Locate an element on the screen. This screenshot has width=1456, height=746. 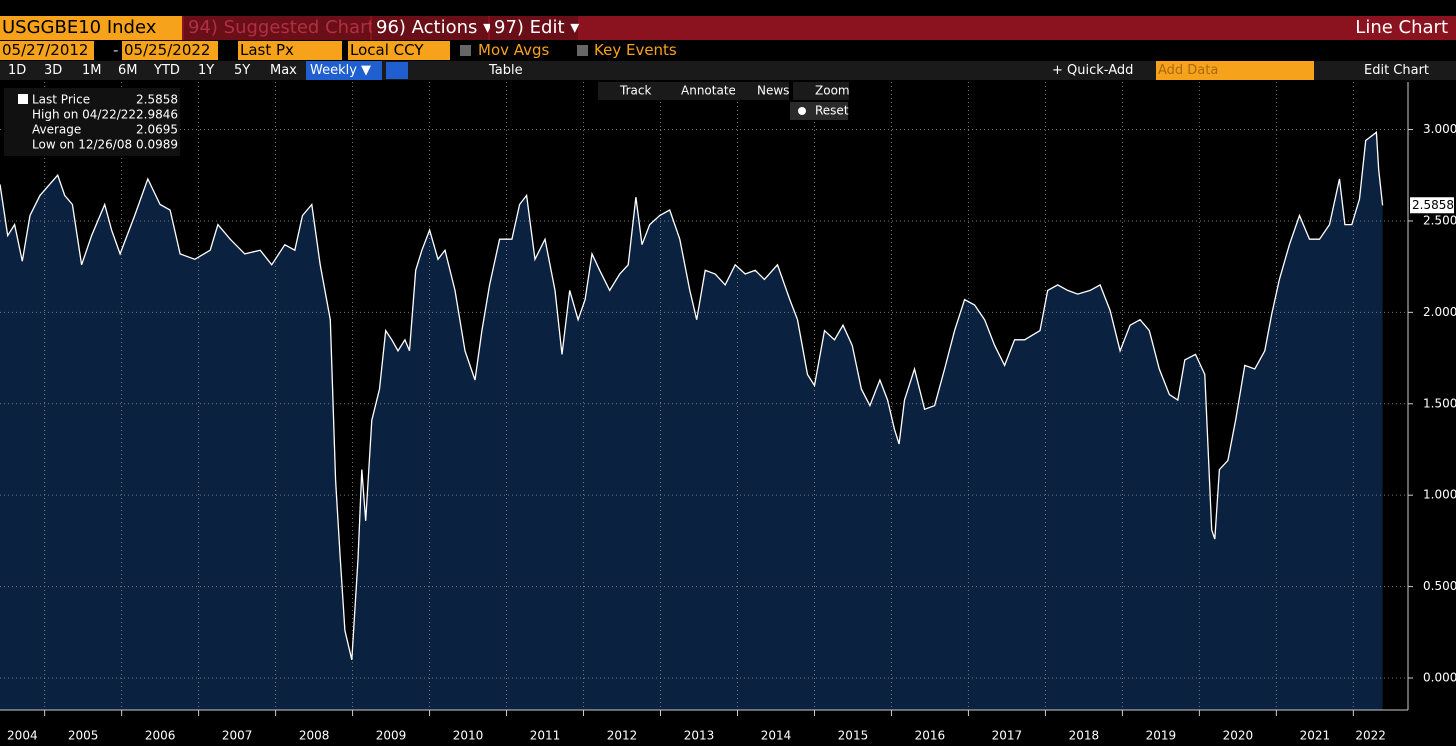
start-date: 05/27/2012 is located at coordinates (47, 50).